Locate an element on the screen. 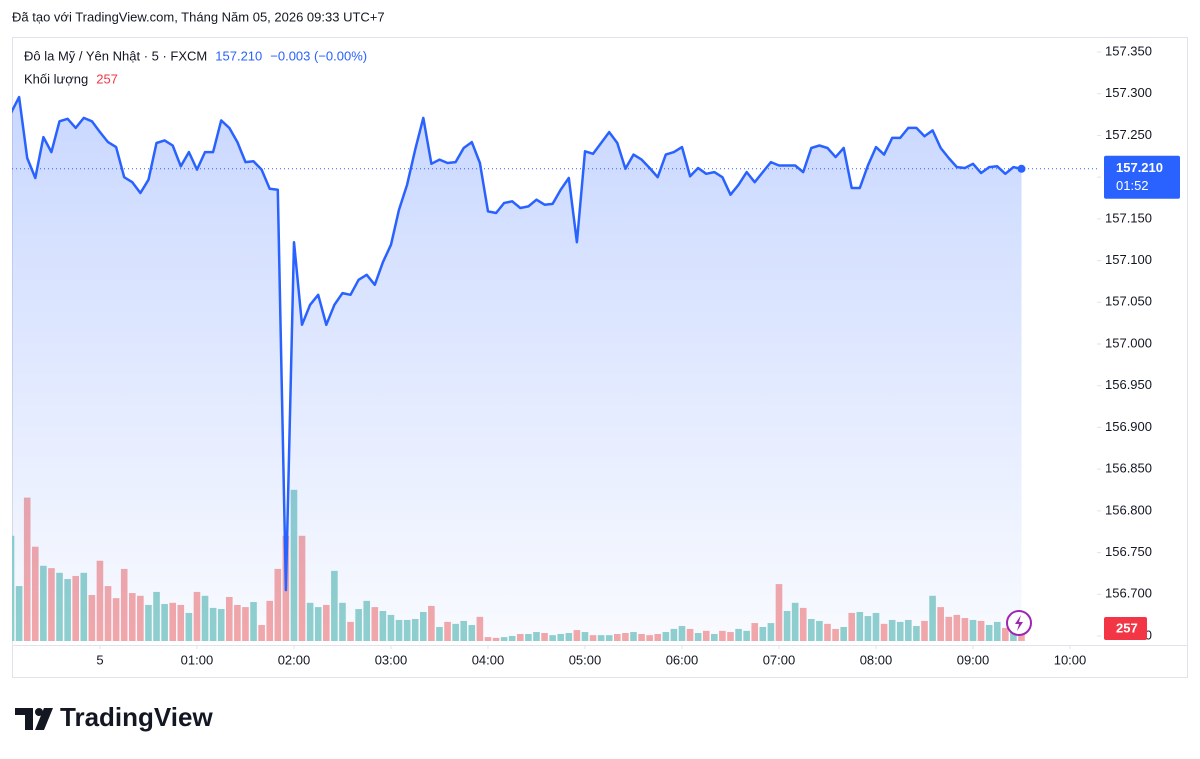  y-tick-label: 156.850 is located at coordinates (1128, 468).